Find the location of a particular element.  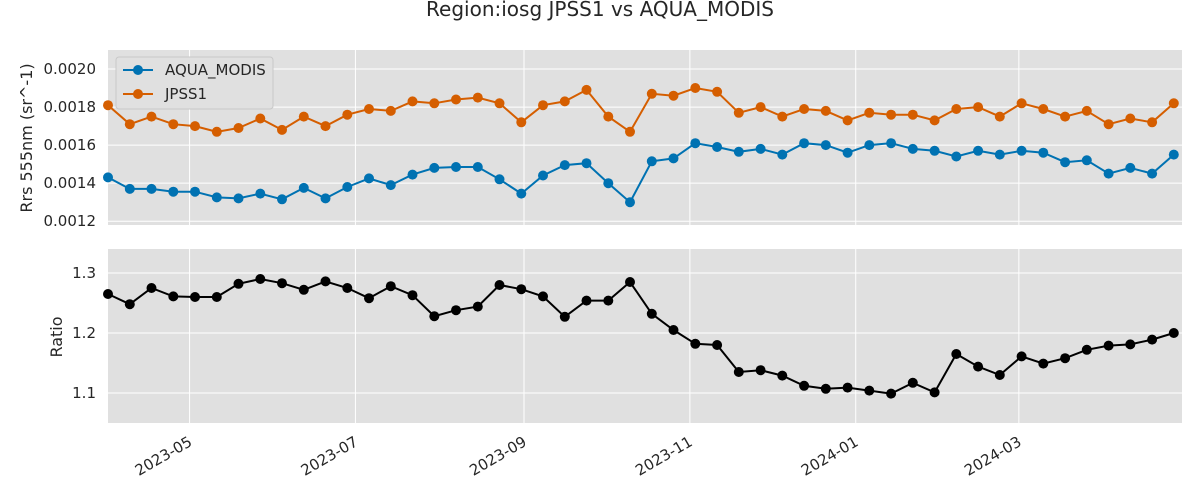

legend-marker-aqua-modis is located at coordinates (138, 70).